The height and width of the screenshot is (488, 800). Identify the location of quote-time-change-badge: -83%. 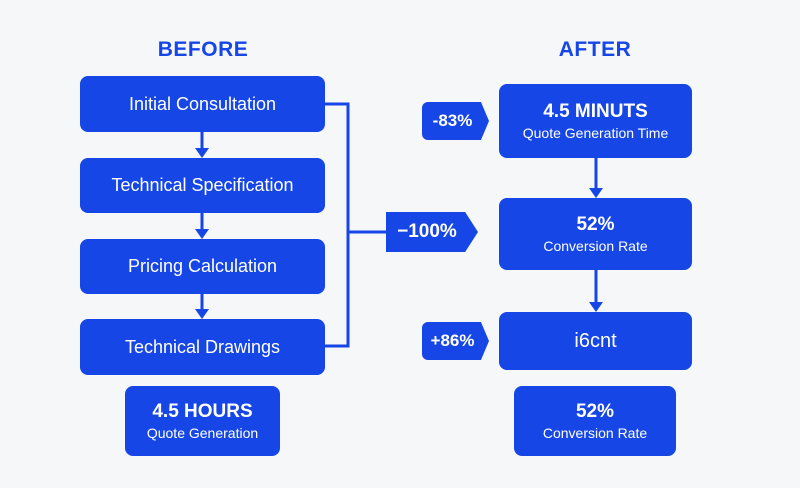
(455, 121).